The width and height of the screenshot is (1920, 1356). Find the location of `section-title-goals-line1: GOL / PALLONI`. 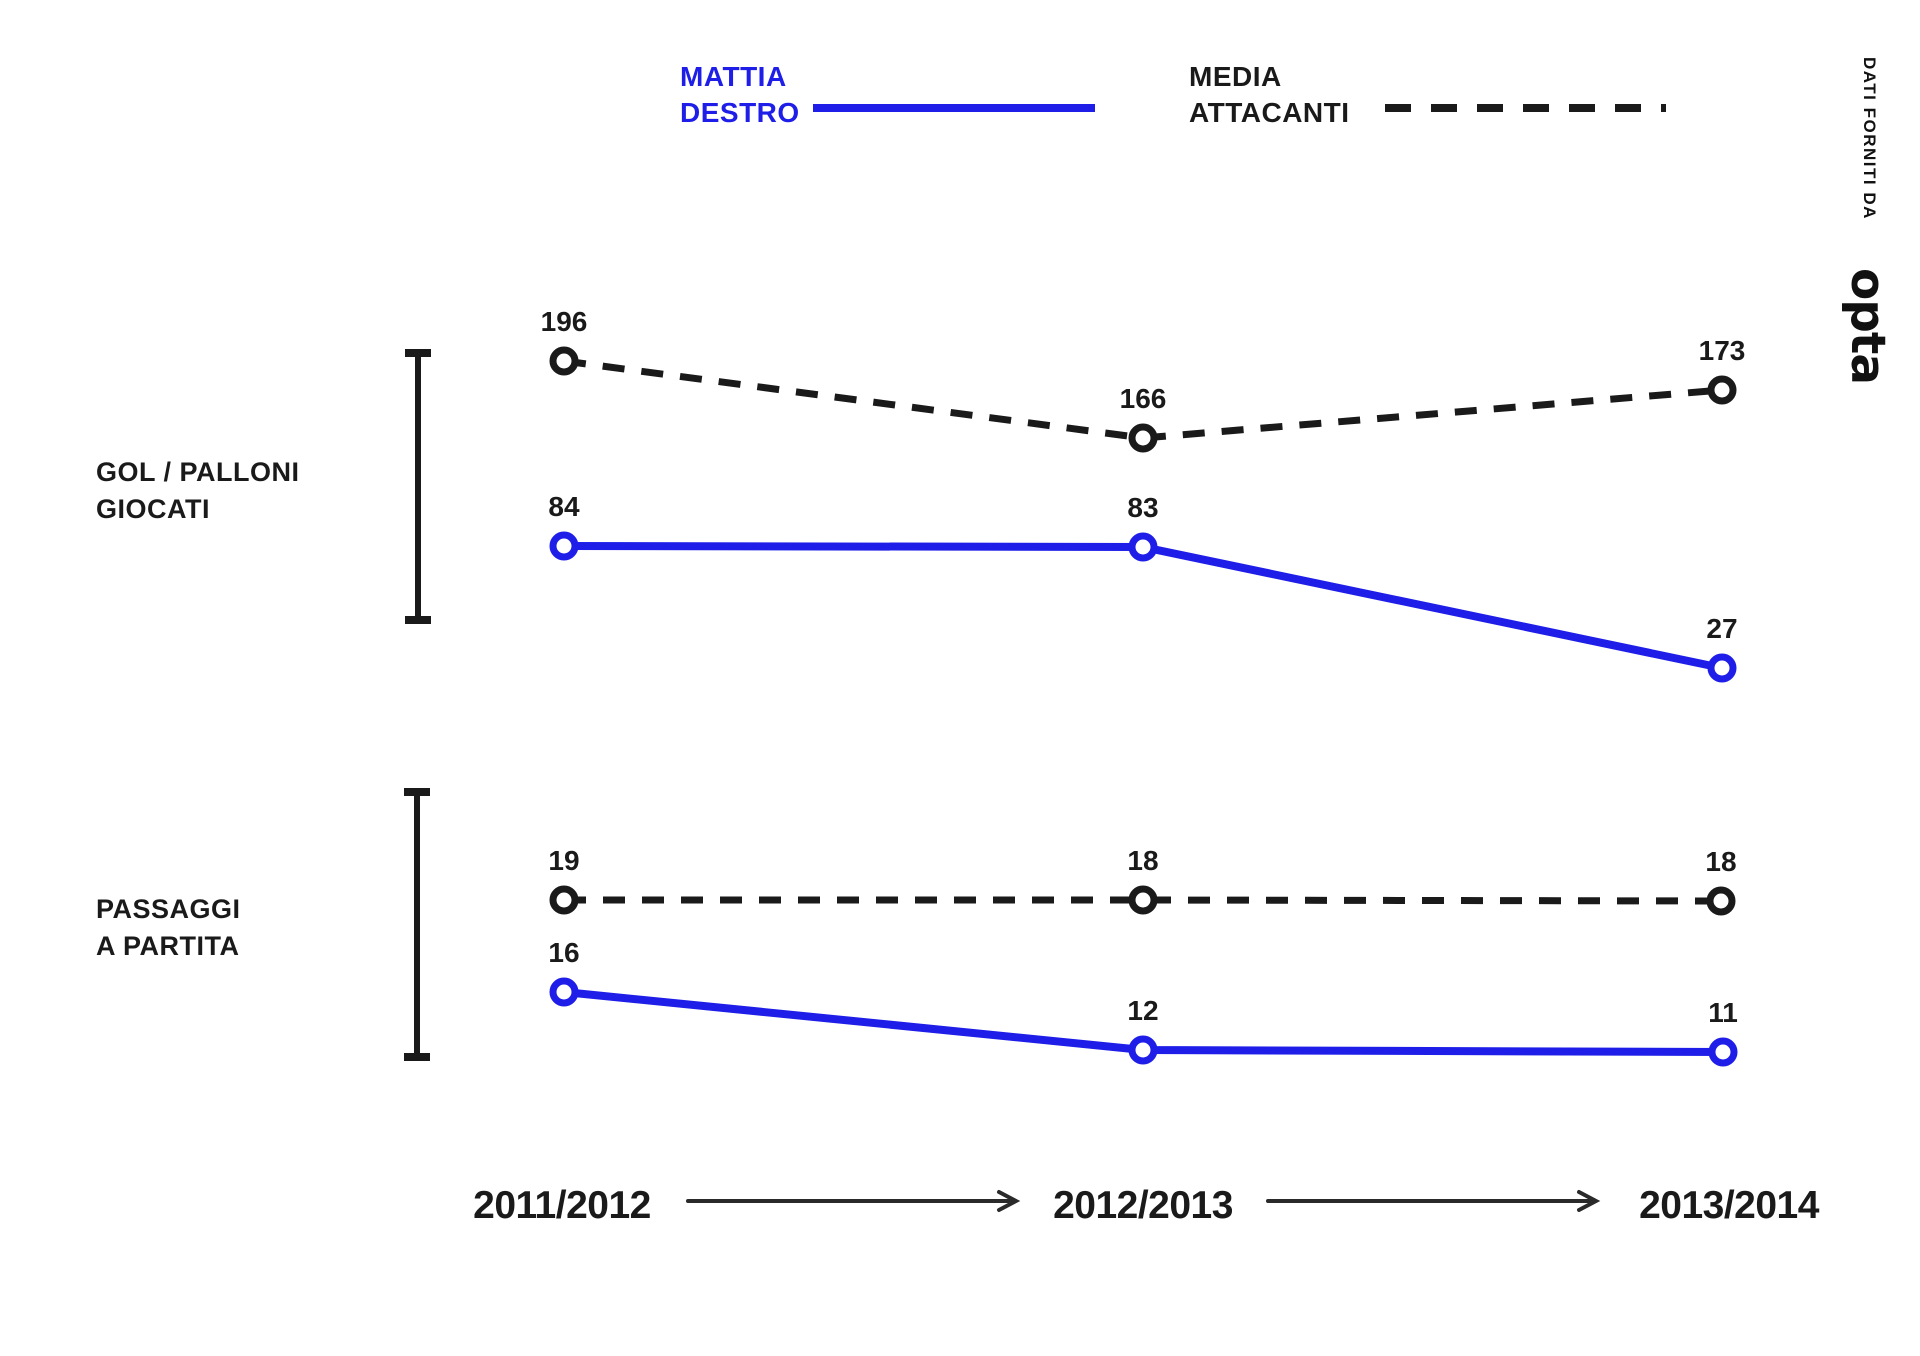

section-title-goals-line1: GOL / PALLONI is located at coordinates (198, 472).